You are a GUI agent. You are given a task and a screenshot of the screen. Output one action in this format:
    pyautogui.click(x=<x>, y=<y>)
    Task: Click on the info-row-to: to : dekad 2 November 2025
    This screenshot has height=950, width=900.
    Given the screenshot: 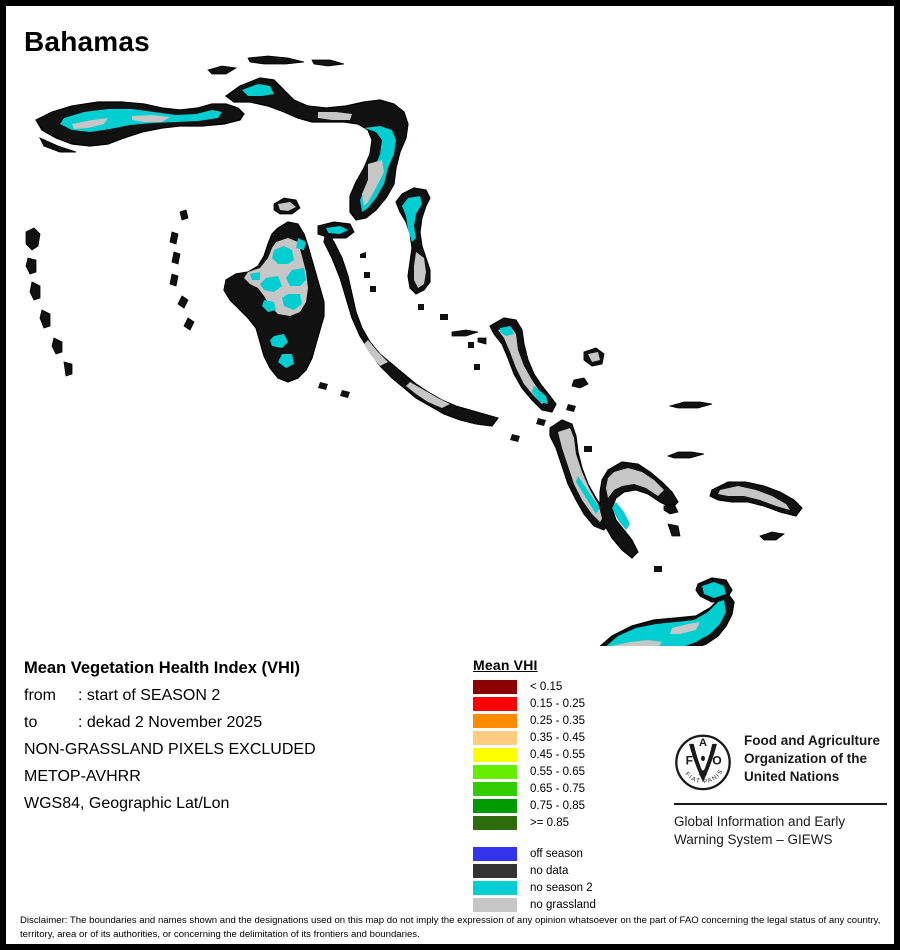 What is the action you would take?
    pyautogui.click(x=239, y=723)
    